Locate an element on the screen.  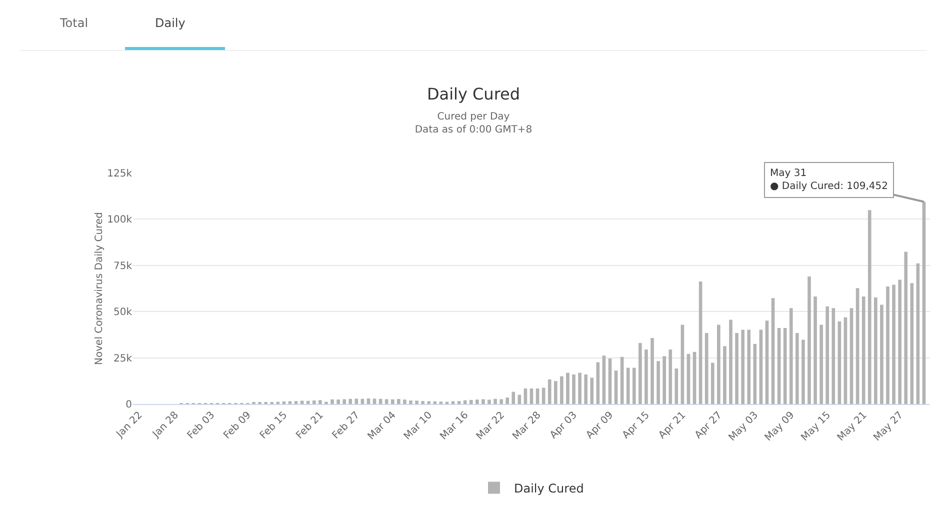
x-tick-label: Mar 16 is located at coordinates (454, 426).